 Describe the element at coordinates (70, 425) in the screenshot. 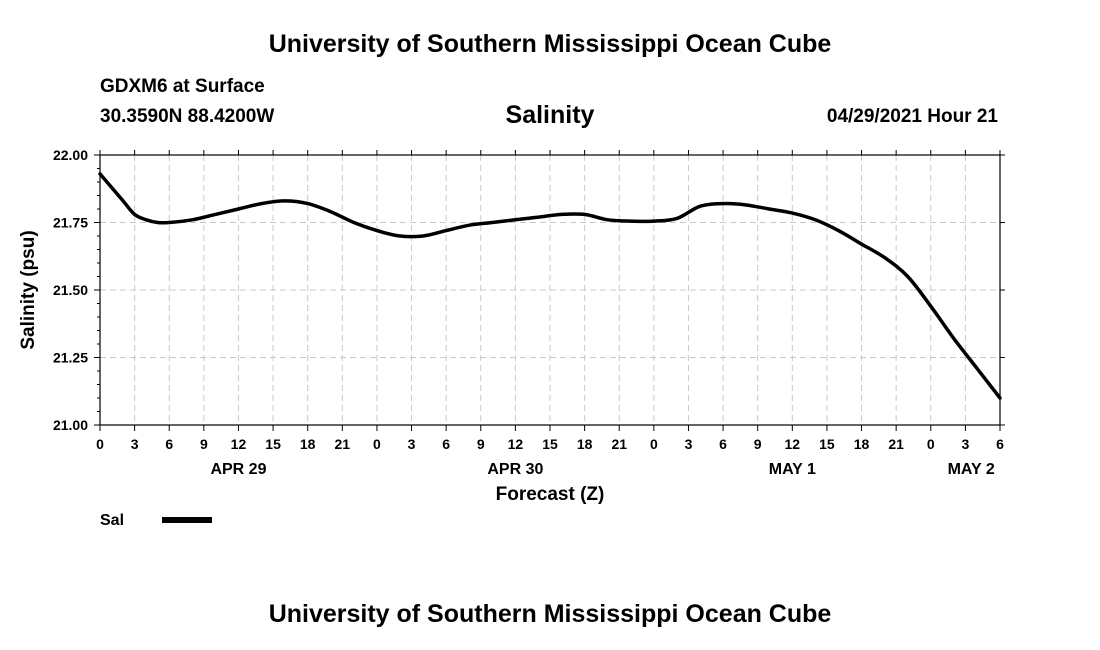

I see `y-tick-label: 21.00` at that location.